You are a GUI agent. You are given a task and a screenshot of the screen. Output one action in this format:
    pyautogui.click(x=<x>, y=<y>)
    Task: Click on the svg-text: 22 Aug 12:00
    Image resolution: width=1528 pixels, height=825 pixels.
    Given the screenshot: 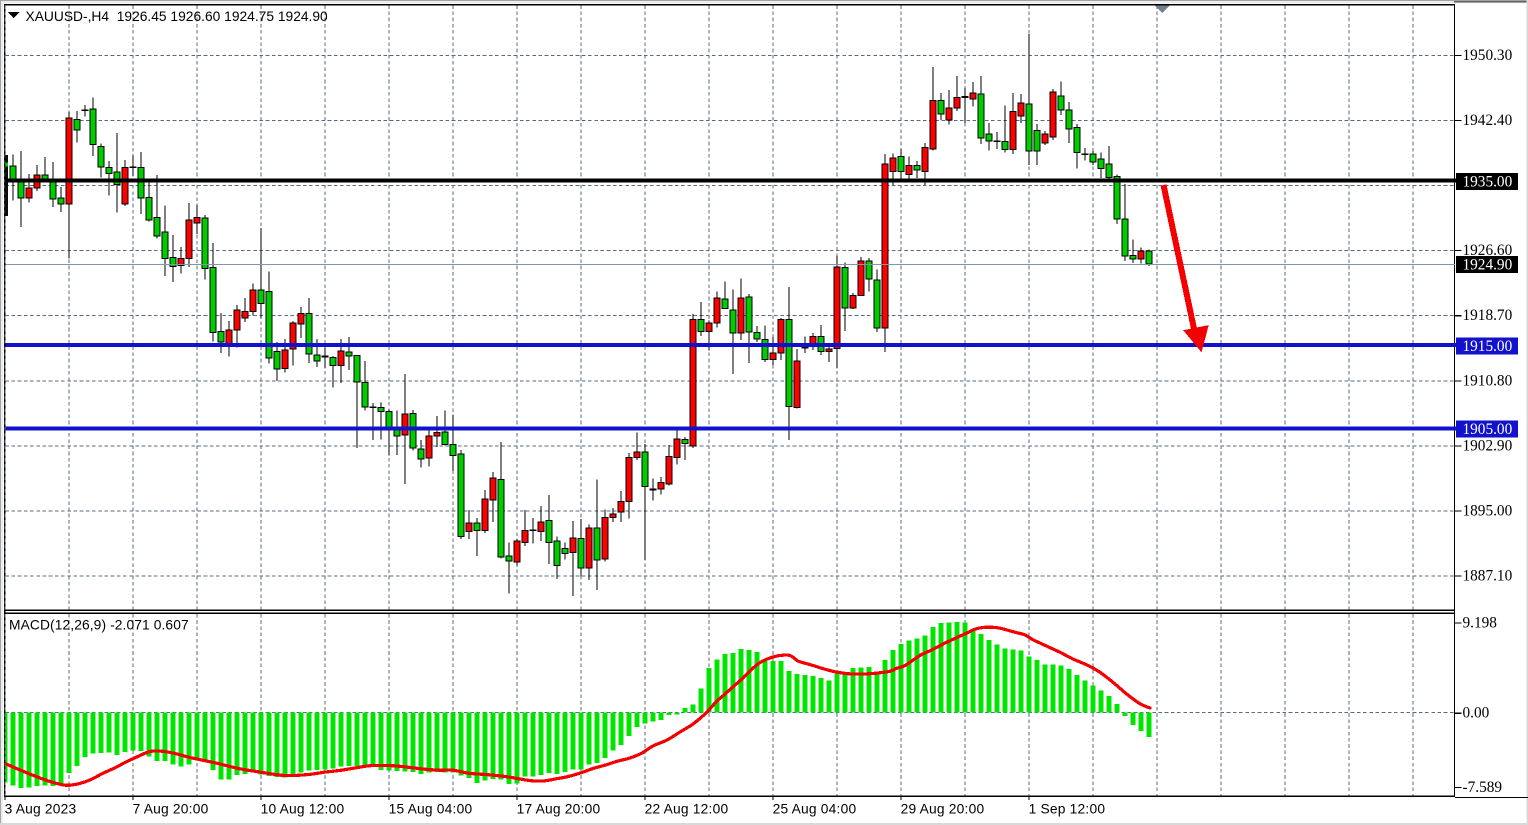 What is the action you would take?
    pyautogui.click(x=687, y=809)
    